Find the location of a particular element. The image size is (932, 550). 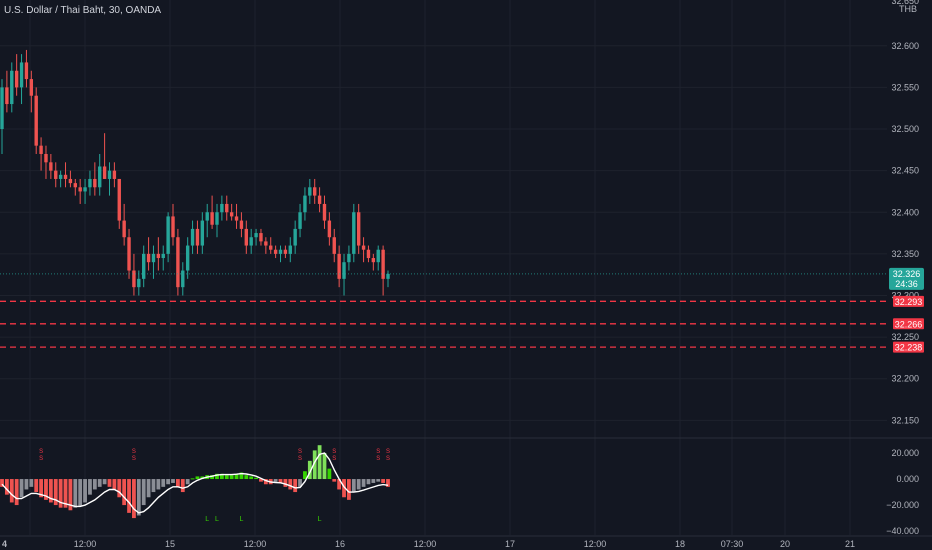

time-tick-label: 16 is located at coordinates (340, 544).